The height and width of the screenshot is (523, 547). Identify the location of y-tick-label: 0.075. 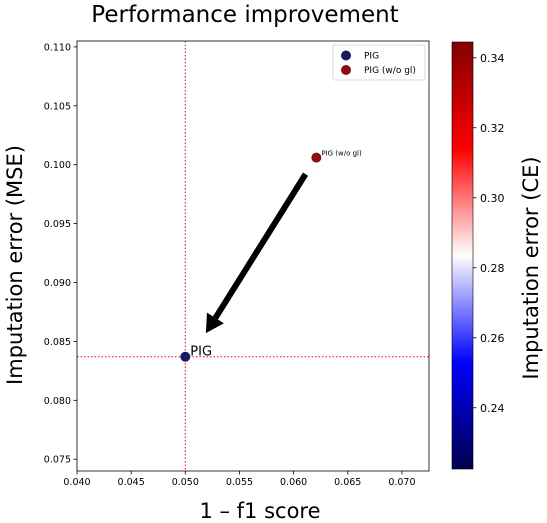
(57, 460).